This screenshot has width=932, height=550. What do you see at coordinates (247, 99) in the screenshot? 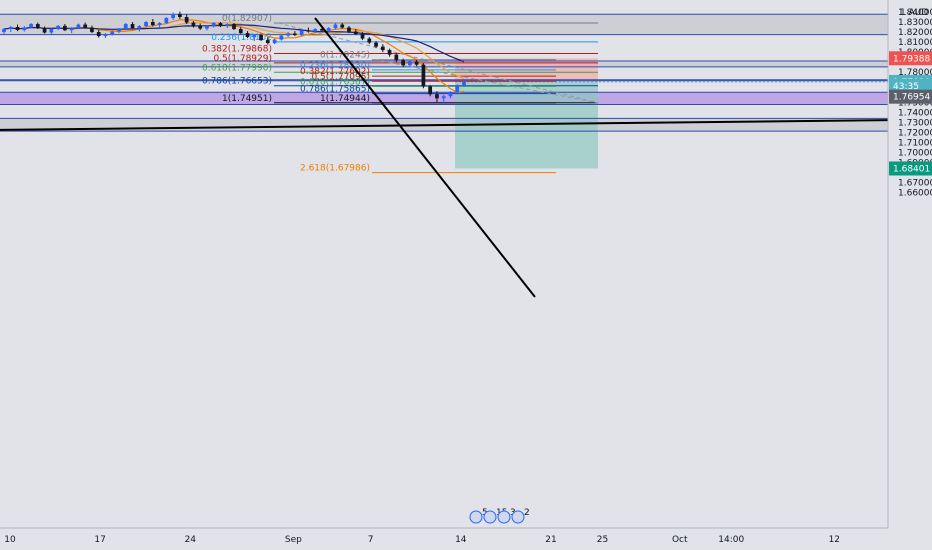
I see `fib1-label-6: 1(1.74951)` at bounding box center [247, 99].